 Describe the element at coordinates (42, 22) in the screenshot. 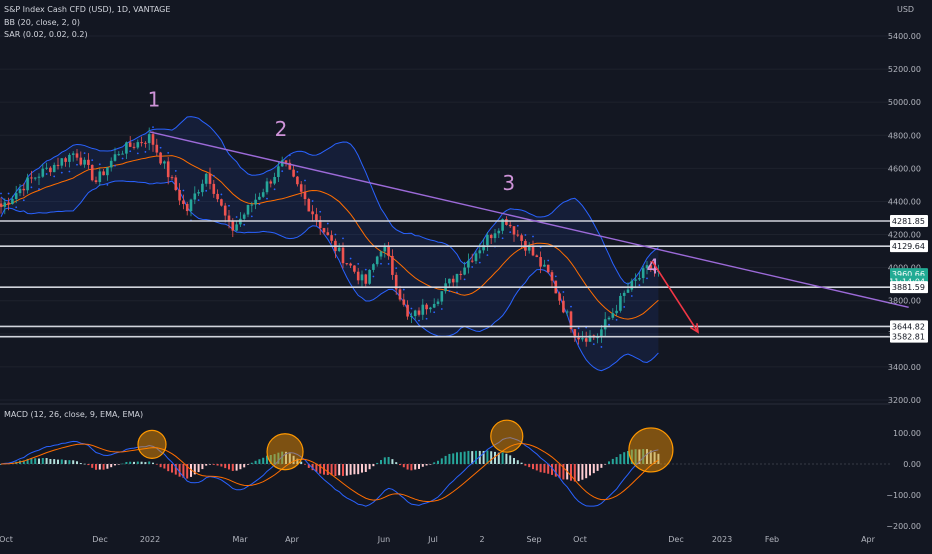

I see `bb-legend: BB (20, close, 2, 0)` at that location.